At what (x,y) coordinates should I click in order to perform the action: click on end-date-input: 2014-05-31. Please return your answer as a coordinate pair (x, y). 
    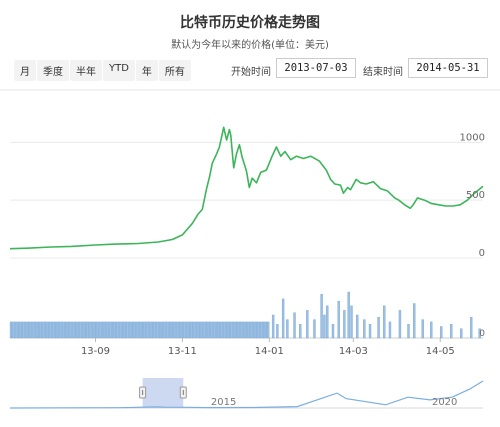
    Looking at the image, I should click on (448, 68).